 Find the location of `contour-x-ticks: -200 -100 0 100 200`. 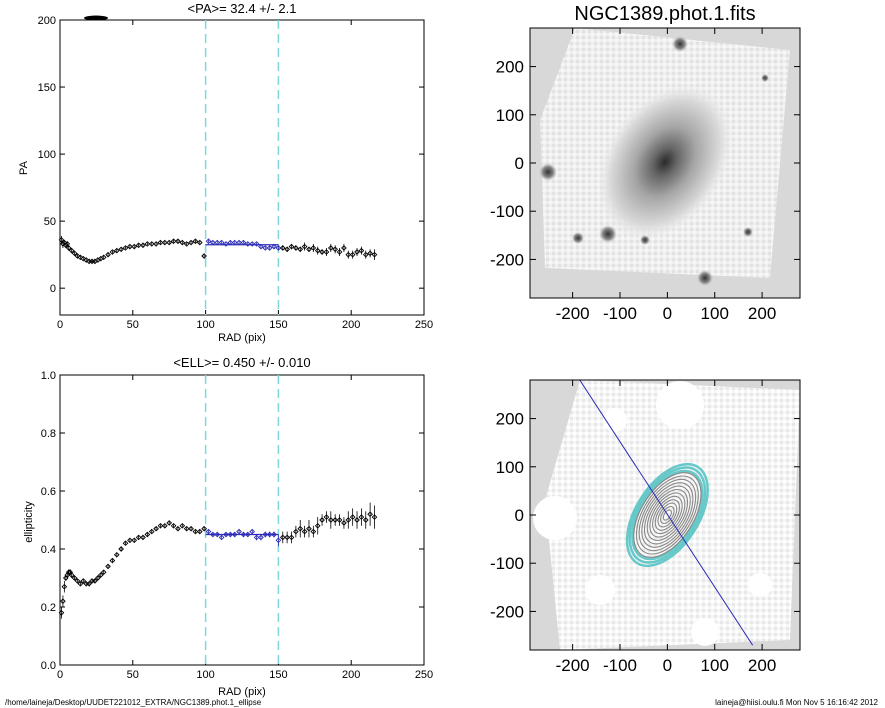

contour-x-ticks: -200 -100 0 100 200 is located at coordinates (666, 527).